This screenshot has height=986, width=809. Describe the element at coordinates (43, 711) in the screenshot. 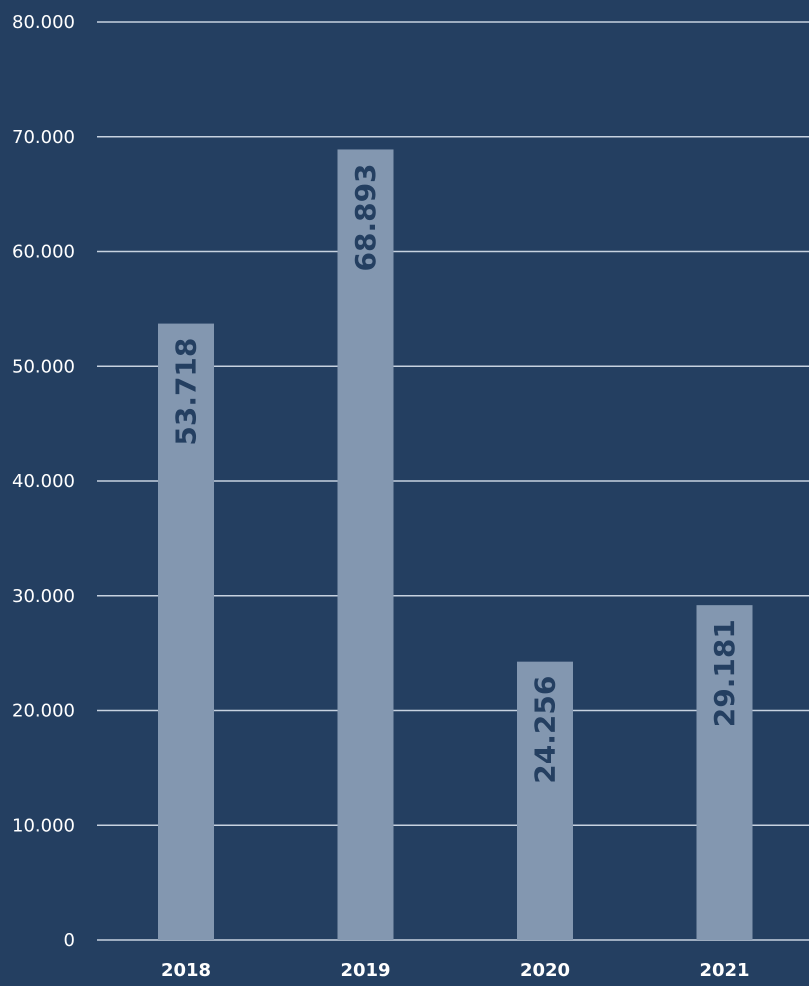

I see `y-tick-label: 20.000` at that location.